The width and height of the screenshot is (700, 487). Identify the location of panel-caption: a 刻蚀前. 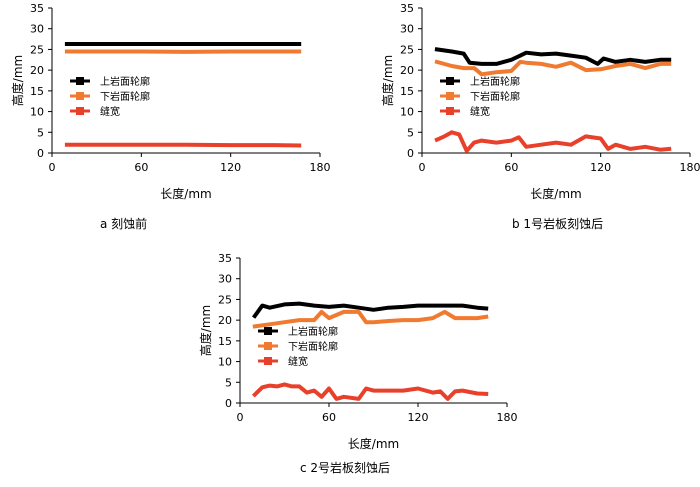
(123, 223).